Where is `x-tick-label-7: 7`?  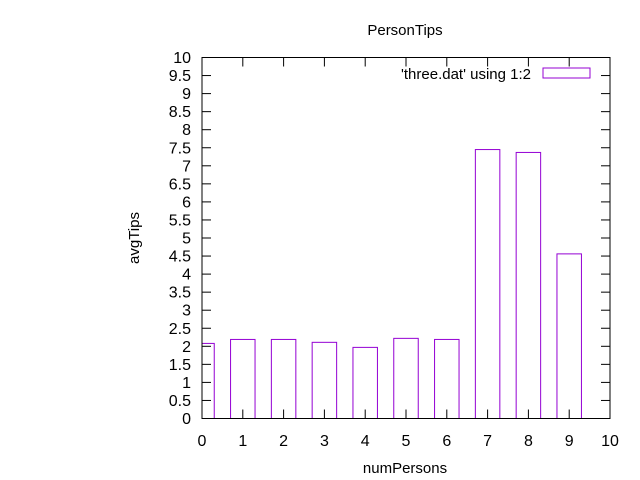
x-tick-label-7: 7 is located at coordinates (487, 441).